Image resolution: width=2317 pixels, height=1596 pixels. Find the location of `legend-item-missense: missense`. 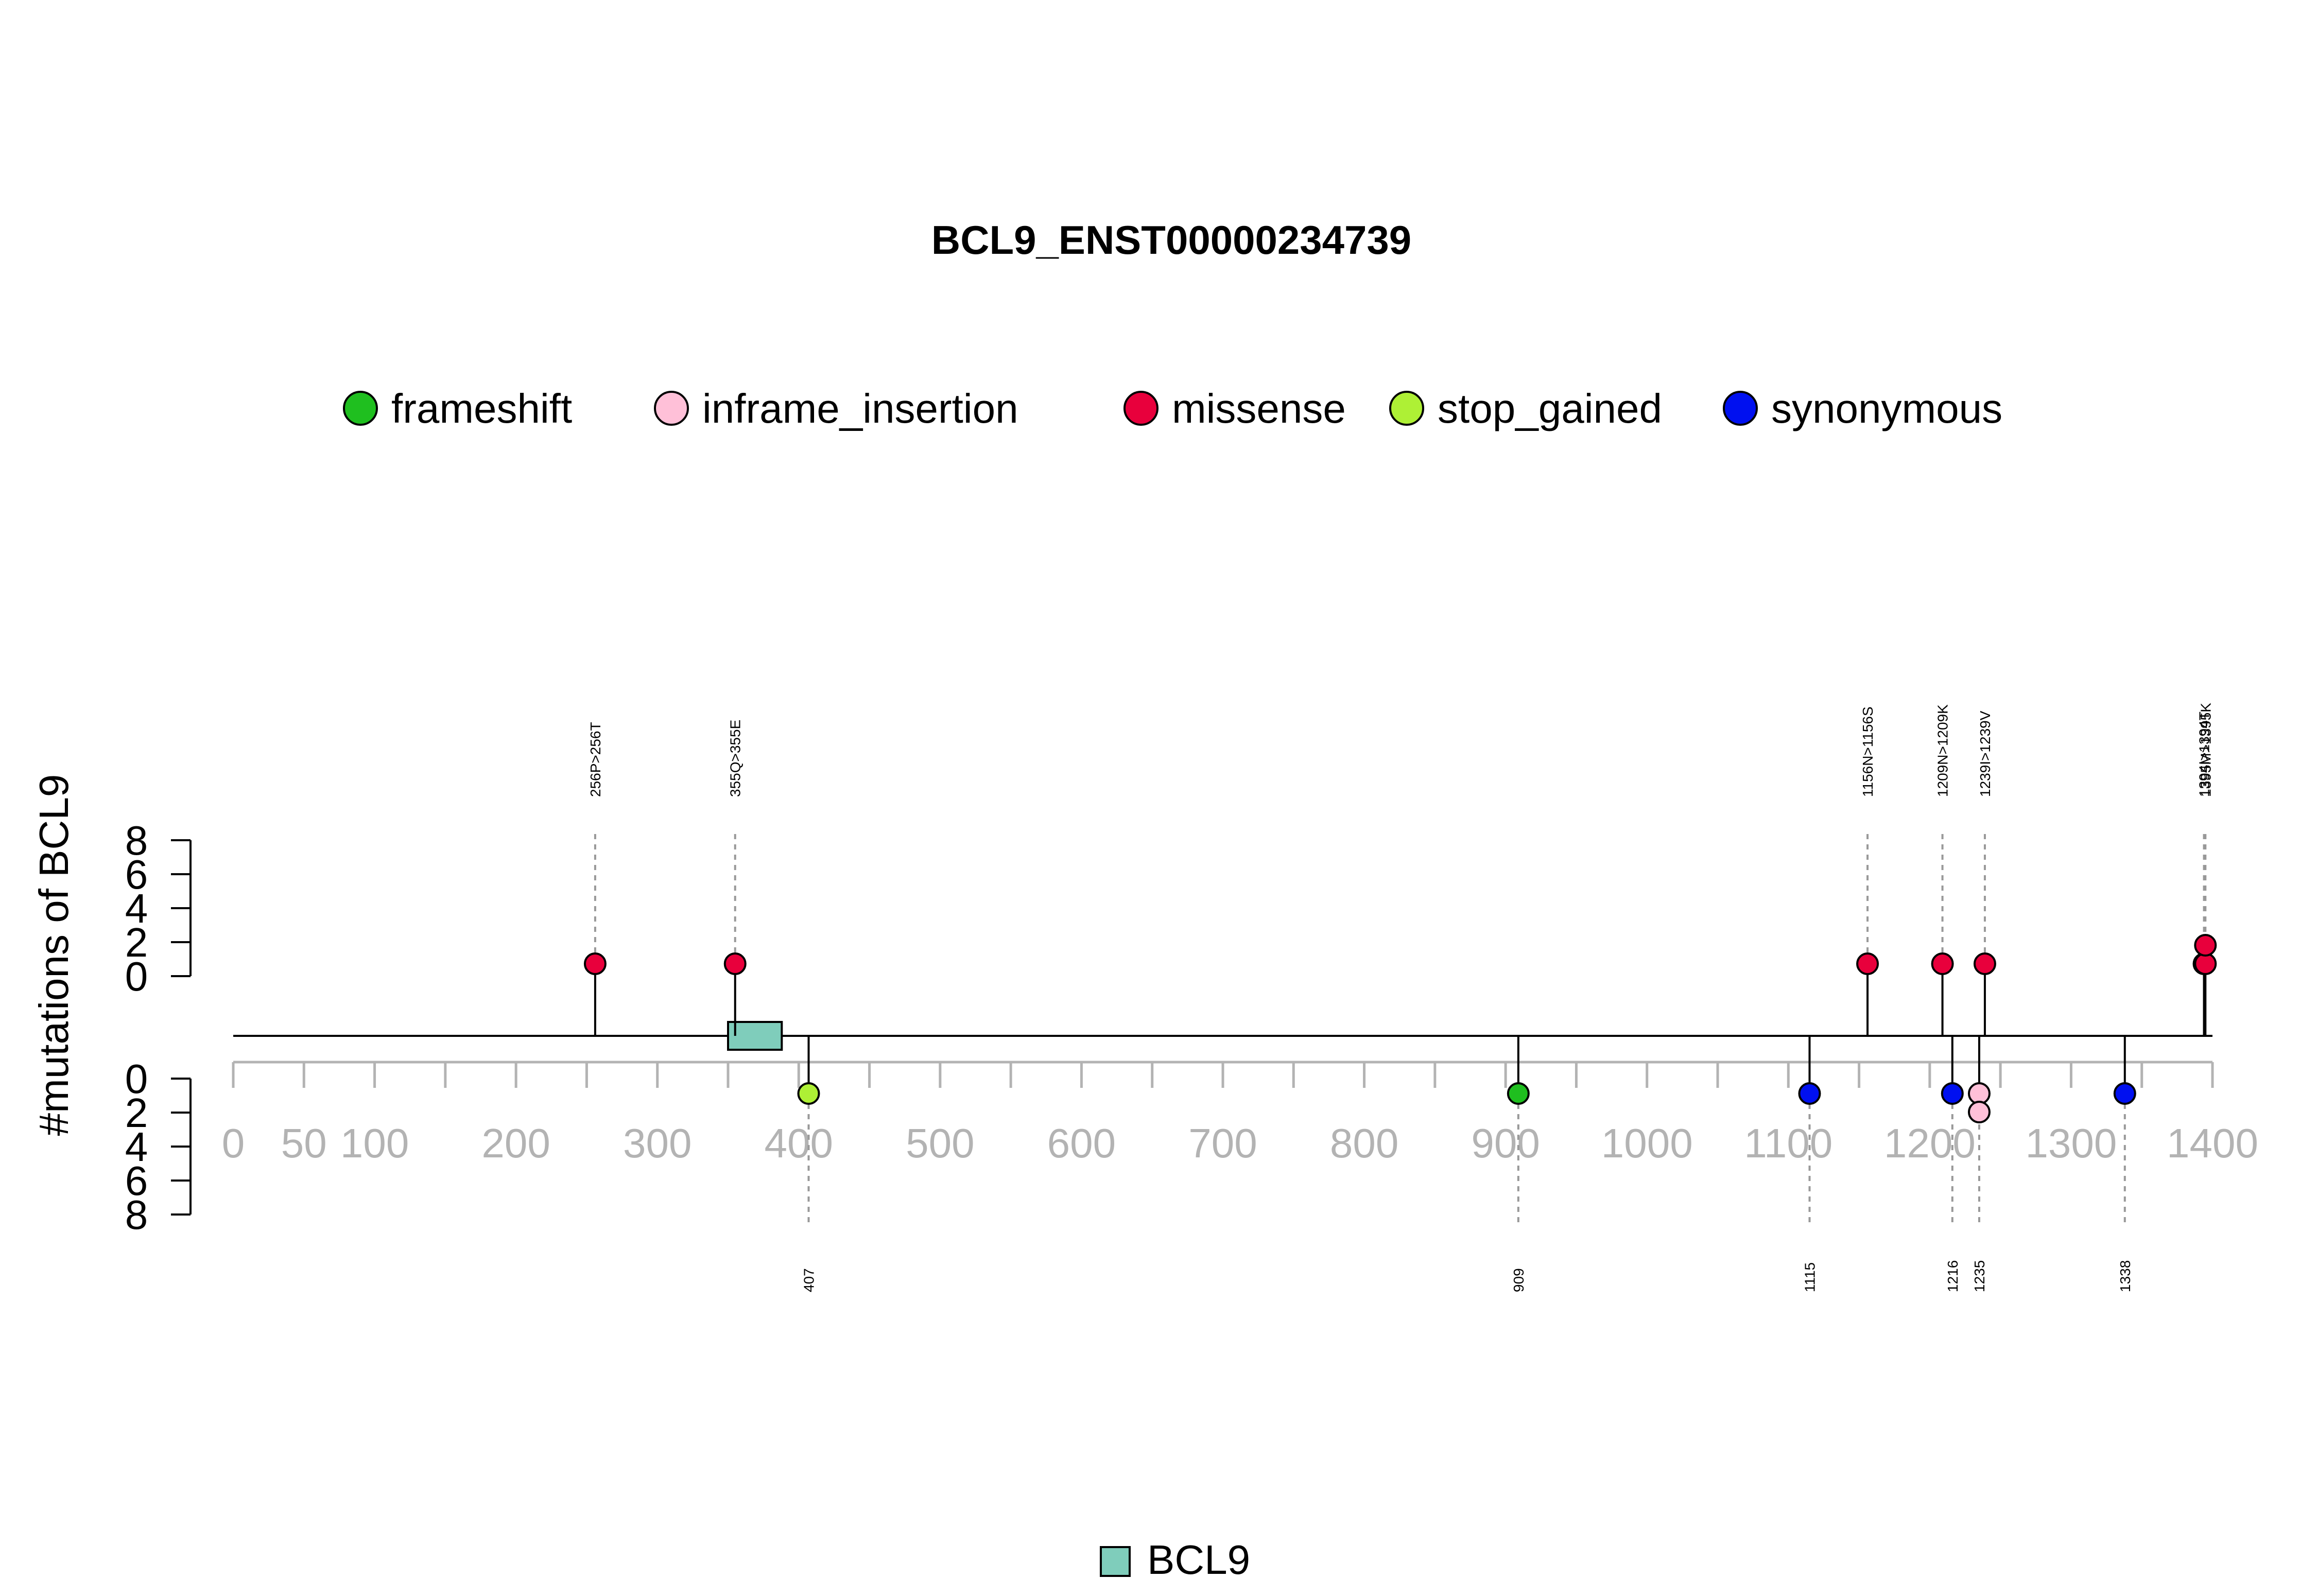

legend-item-missense: missense is located at coordinates (1234, 409).